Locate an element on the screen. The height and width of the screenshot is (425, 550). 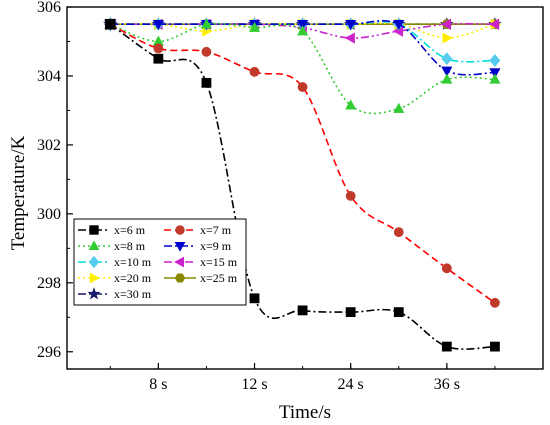
x-tick-label-36-s: 36 s is located at coordinates (447, 384).